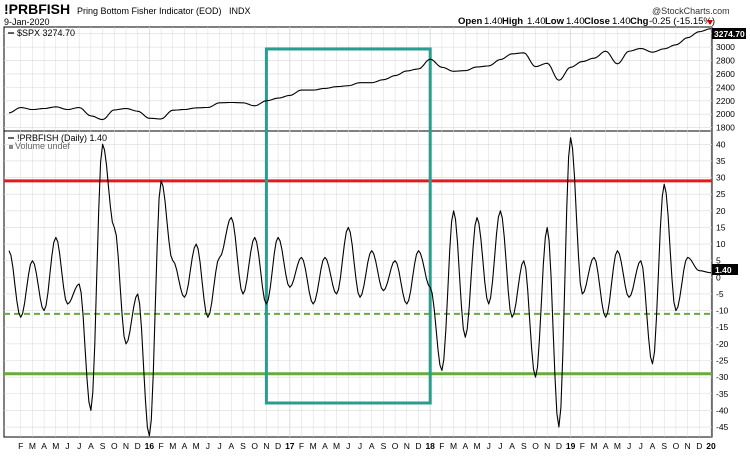 This screenshot has height=460, width=750. What do you see at coordinates (725, 128) in the screenshot?
I see `price-y-tick-label: 1800` at bounding box center [725, 128].